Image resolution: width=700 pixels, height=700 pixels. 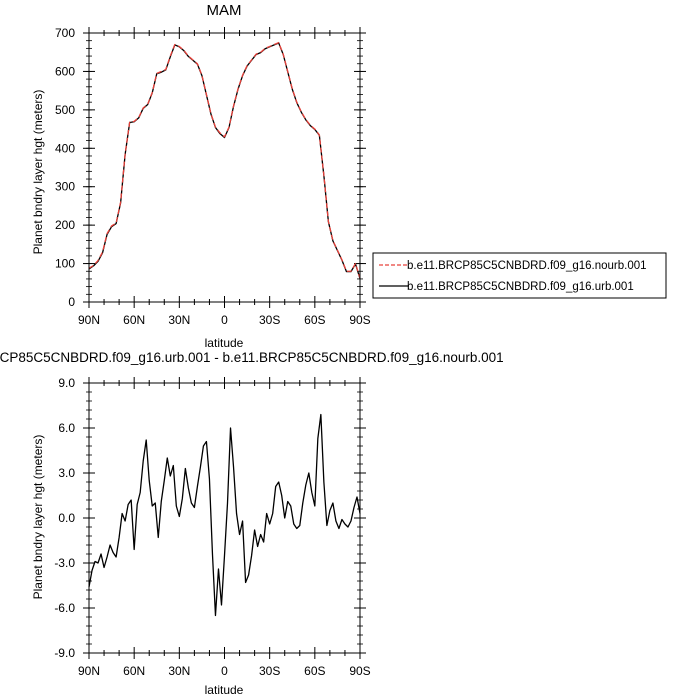 I want to click on bottom-y-tick-label: -9.0, so click(x=64, y=653).